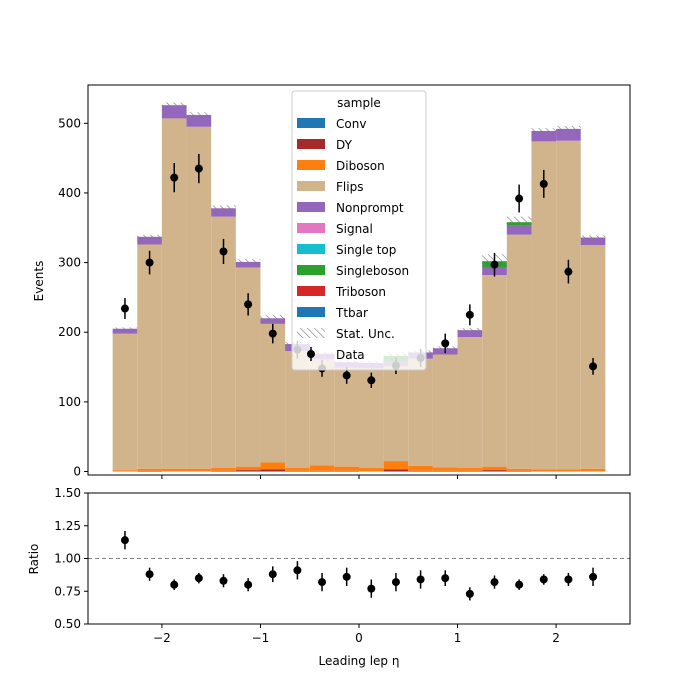 The width and height of the screenshot is (700, 700). I want to click on legend-data-marker, so click(311, 354).